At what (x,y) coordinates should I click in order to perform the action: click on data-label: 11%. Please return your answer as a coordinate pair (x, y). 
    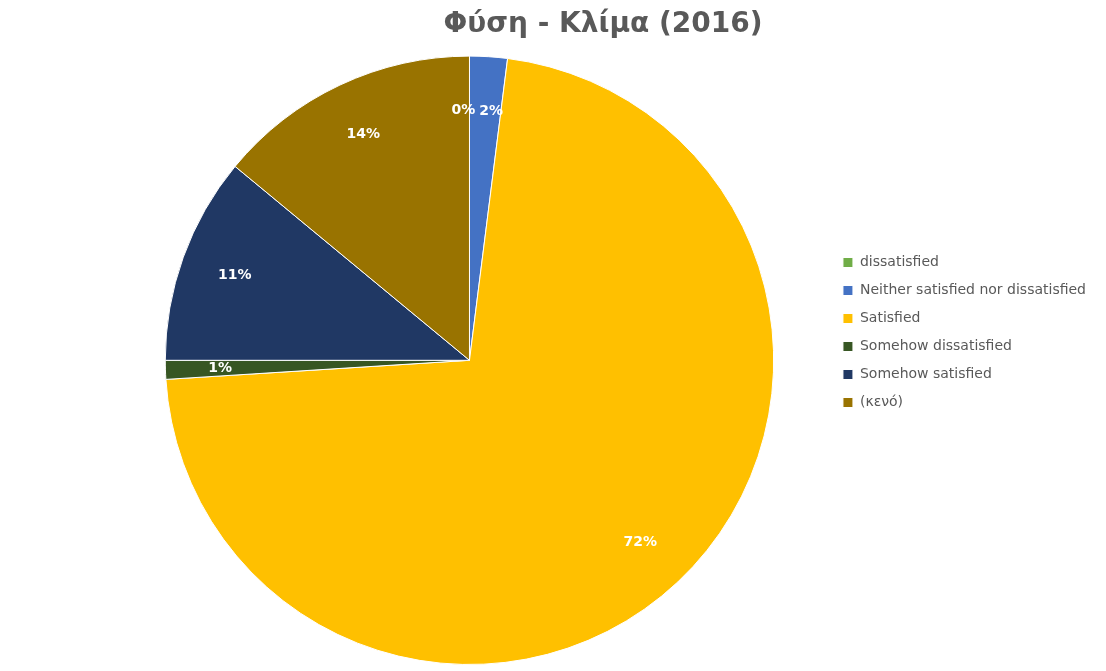
    Looking at the image, I should click on (235, 274).